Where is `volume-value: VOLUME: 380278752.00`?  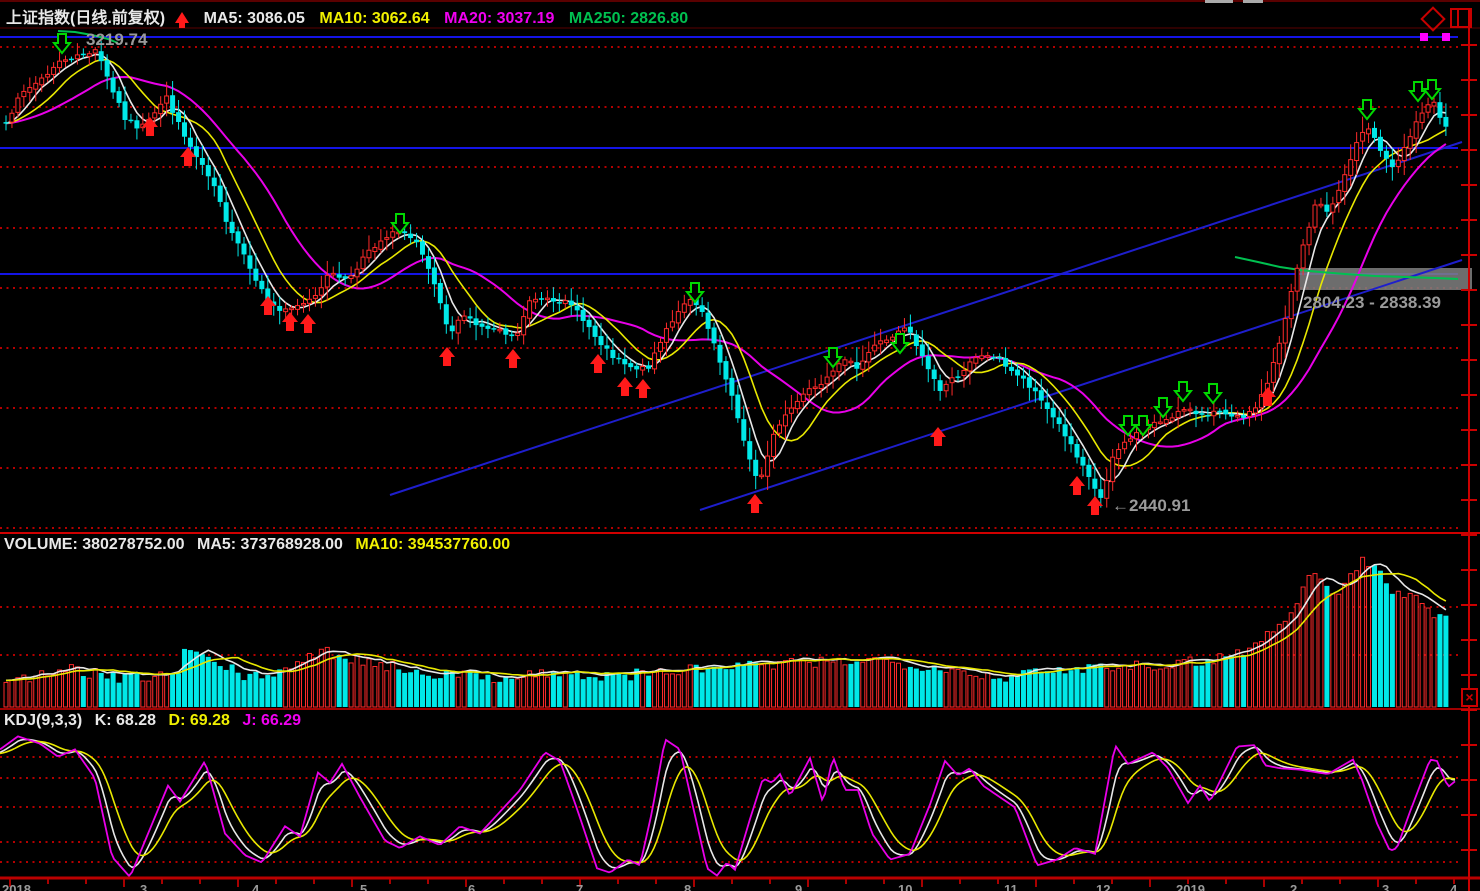
volume-value: VOLUME: 380278752.00 is located at coordinates (94, 544).